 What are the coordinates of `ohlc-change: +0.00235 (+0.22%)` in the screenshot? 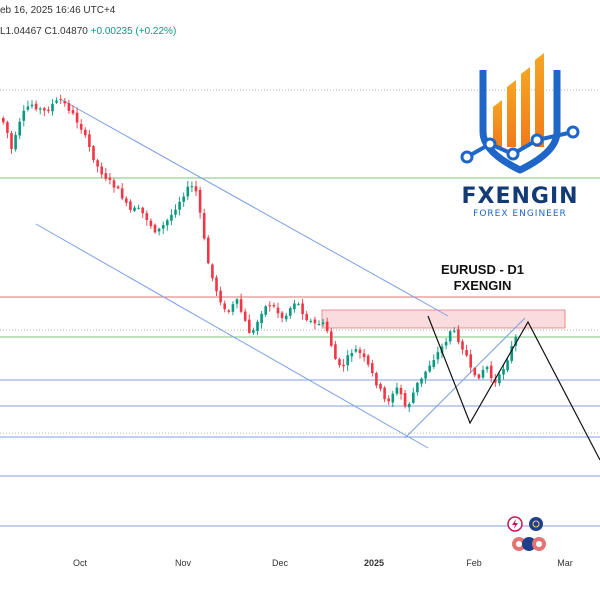 It's located at (133, 31).